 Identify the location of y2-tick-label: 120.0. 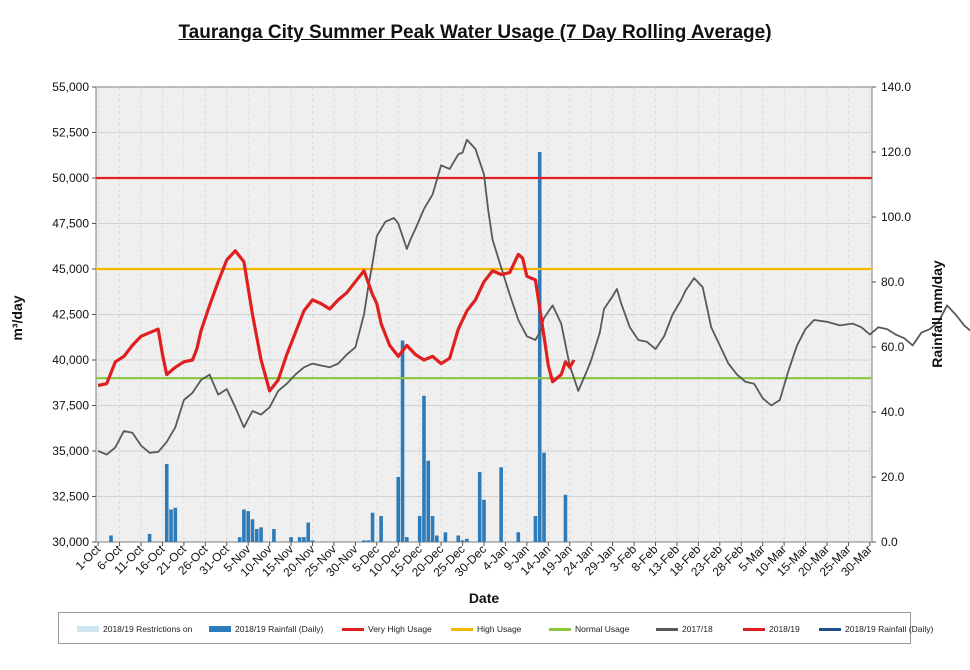
(896, 152).